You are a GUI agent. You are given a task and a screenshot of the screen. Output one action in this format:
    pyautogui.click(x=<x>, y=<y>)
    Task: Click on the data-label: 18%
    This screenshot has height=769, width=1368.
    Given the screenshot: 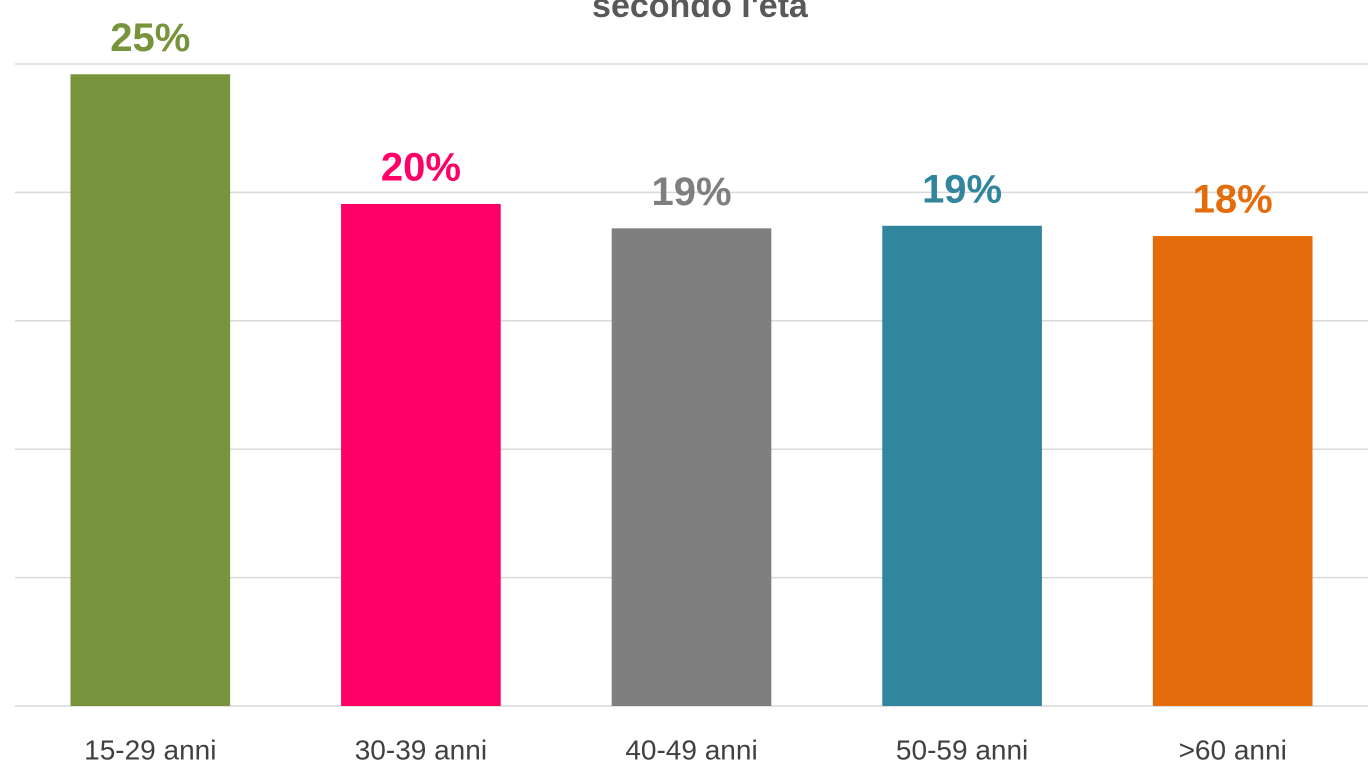 What is the action you would take?
    pyautogui.click(x=1233, y=200)
    